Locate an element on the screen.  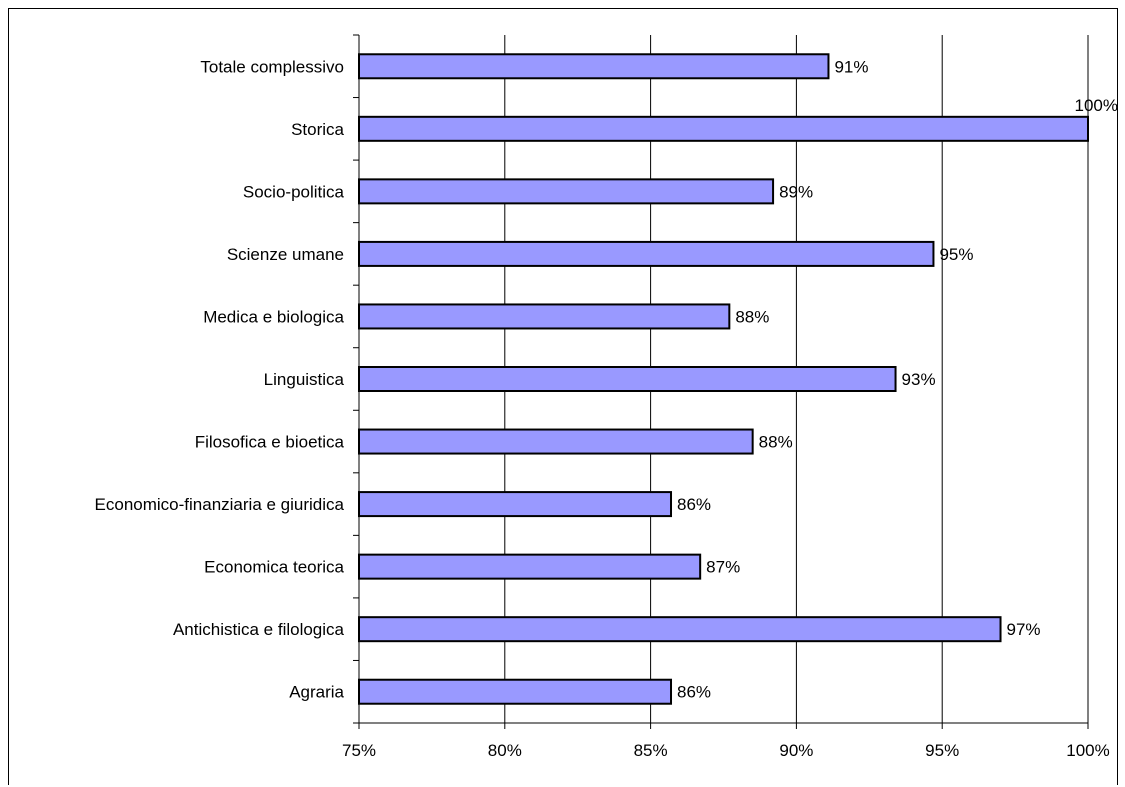
data-label: 91% is located at coordinates (851, 66).